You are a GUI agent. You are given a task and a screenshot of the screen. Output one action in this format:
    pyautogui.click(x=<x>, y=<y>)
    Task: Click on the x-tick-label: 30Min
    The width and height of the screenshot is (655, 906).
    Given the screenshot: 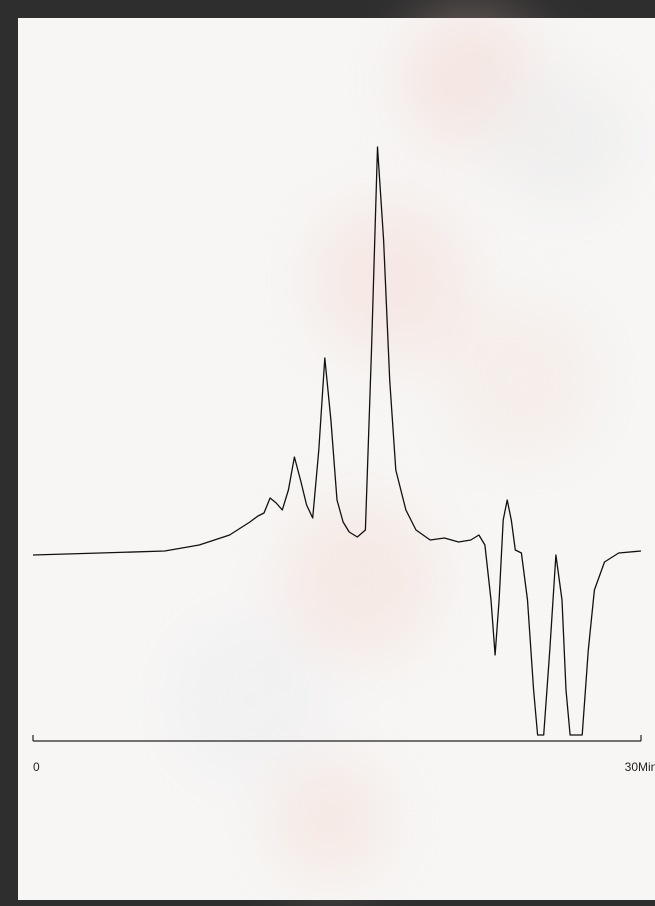 What is the action you would take?
    pyautogui.click(x=640, y=767)
    